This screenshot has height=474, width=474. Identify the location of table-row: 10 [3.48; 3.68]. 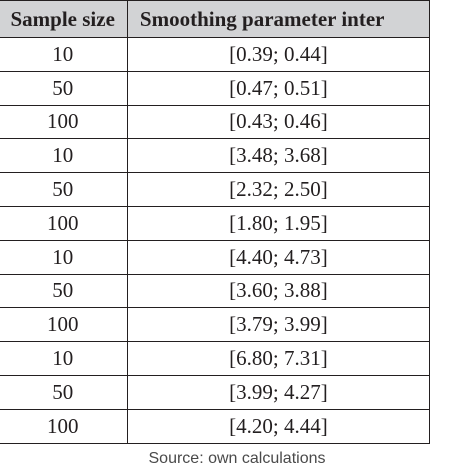
(215, 156).